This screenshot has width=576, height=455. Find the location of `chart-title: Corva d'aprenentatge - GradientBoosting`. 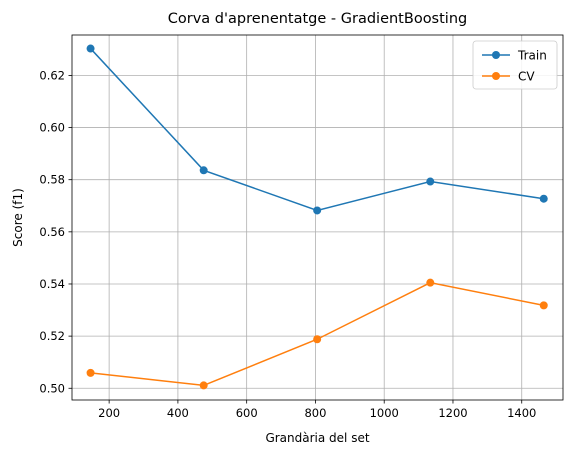

chart-title: Corva d'aprenentatge - GradientBoosting is located at coordinates (317, 19).